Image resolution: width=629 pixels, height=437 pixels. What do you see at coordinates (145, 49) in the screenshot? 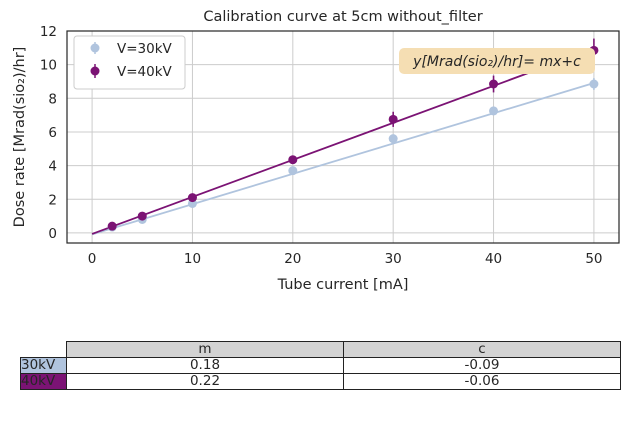
I see `legend-label-30kv: V=30kV` at bounding box center [145, 49].